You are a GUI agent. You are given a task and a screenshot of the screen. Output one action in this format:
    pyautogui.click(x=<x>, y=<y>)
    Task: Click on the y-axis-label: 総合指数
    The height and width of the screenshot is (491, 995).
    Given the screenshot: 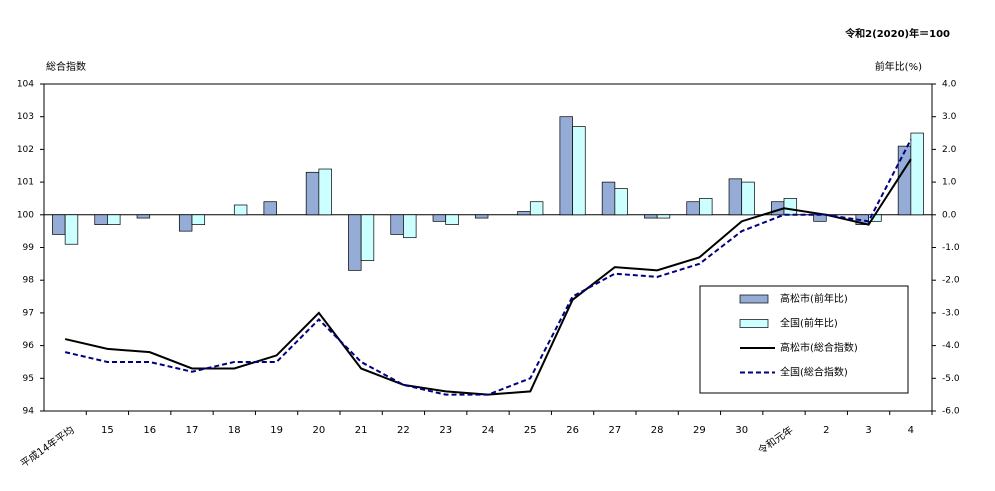 What is the action you would take?
    pyautogui.click(x=66, y=66)
    